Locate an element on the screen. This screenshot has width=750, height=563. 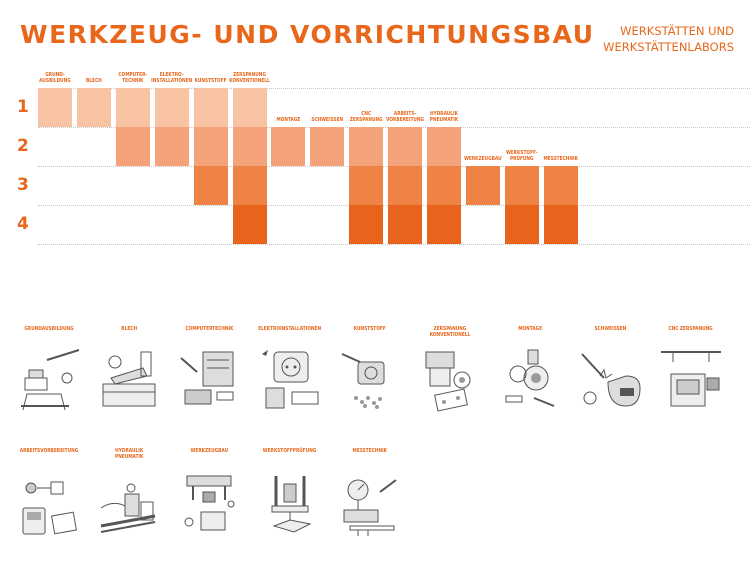
workshop-label: WERKZEUGBAU is located at coordinates (209, 451).